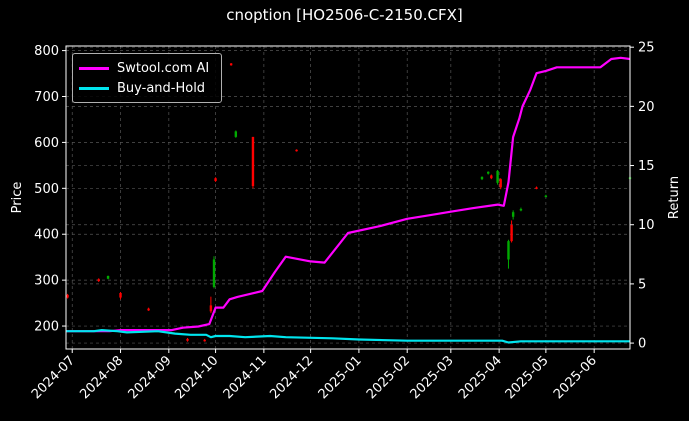 The height and width of the screenshot is (421, 689). I want to click on x-tick-label: 2024-09, so click(150, 377).